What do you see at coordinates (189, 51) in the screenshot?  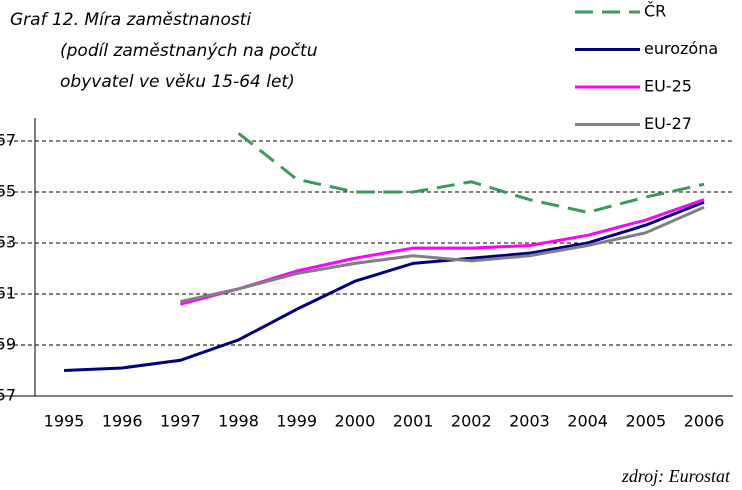 I see `chart-subtitle: (podíl zaměstnaných na počtu` at bounding box center [189, 51].